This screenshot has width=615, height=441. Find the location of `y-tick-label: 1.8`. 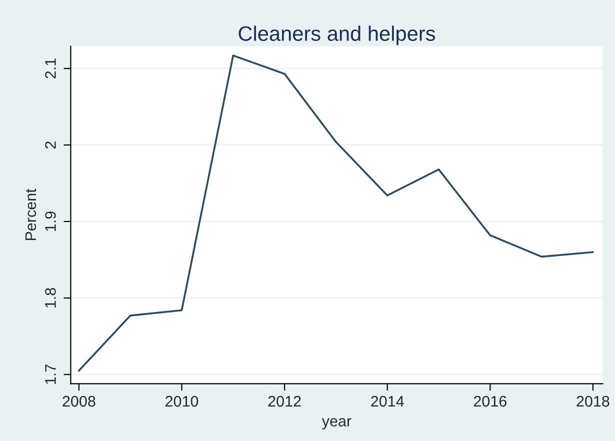

y-tick-label: 1.8 is located at coordinates (50, 298).